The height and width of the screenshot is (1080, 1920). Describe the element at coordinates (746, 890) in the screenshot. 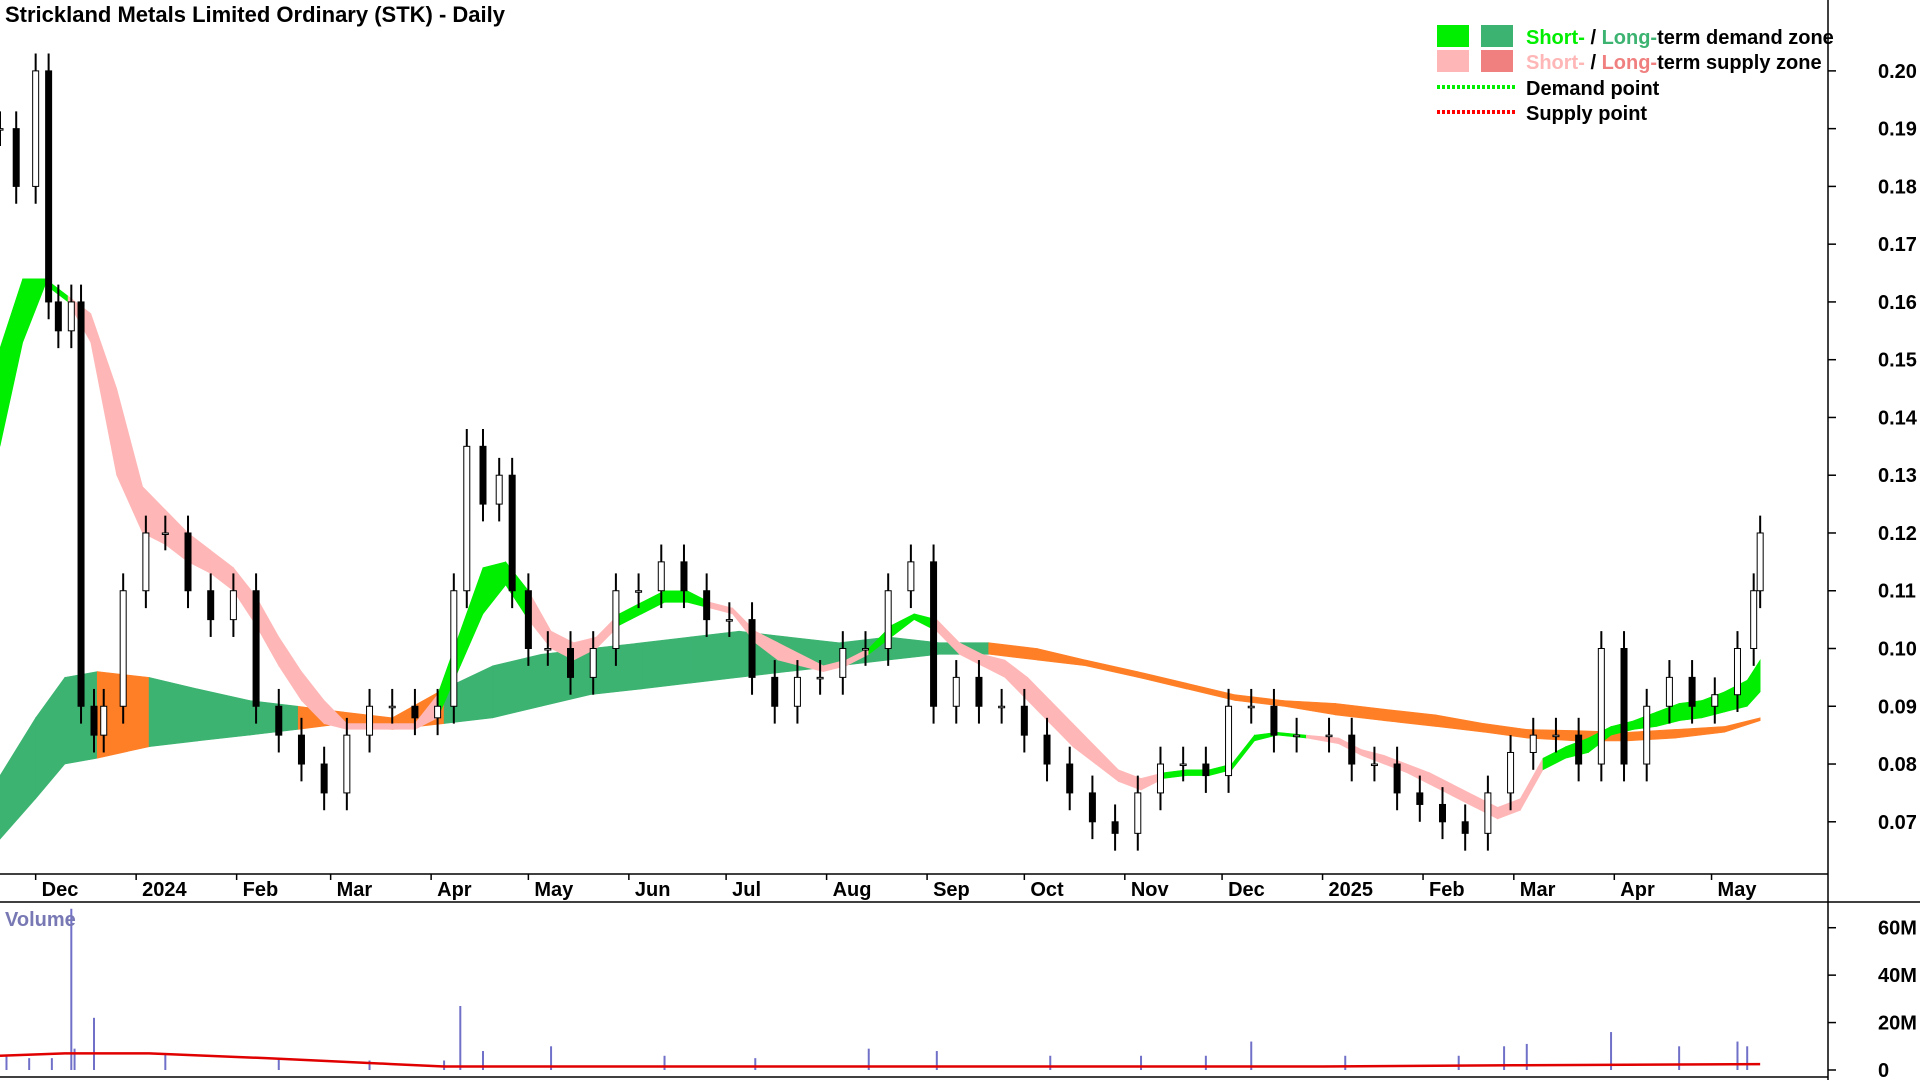

I see `time-tick-label: Jul` at that location.